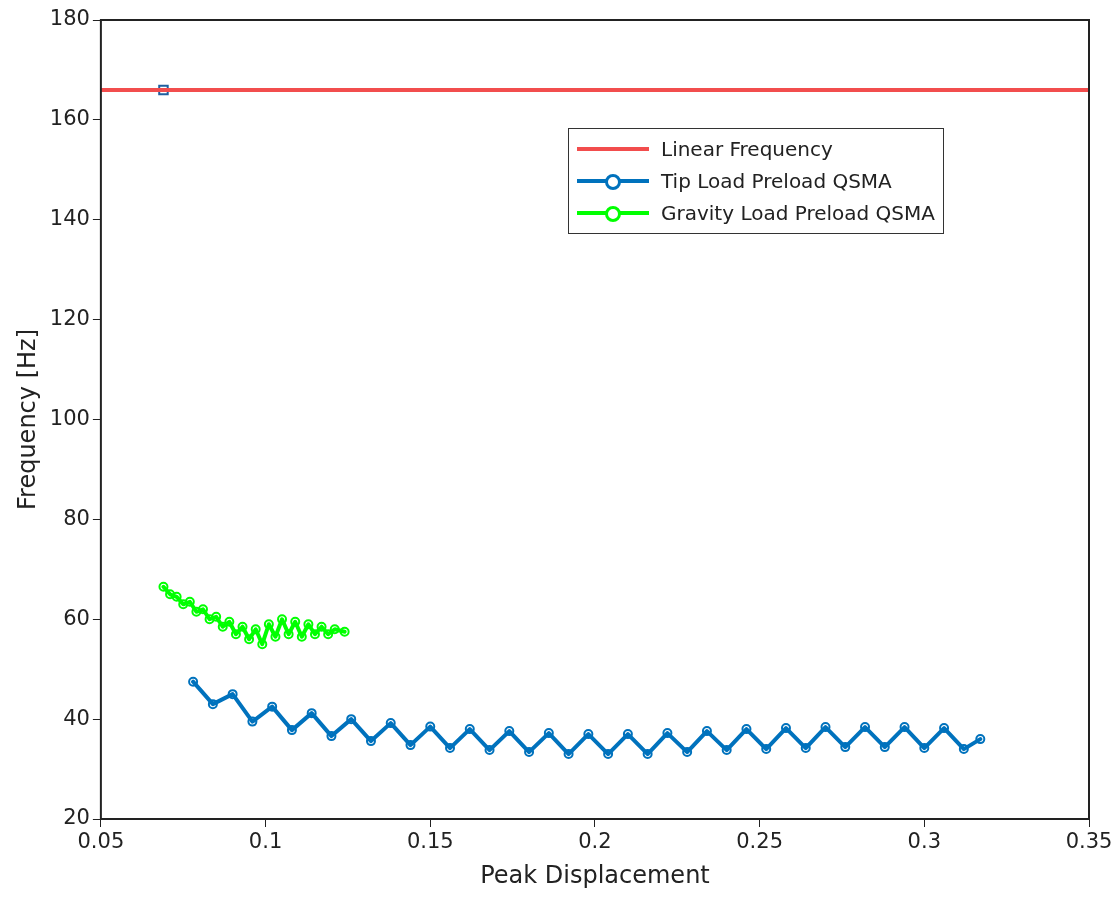 This screenshot has height=905, width=1119. I want to click on legend-label: Linear Frequency, so click(746, 149).